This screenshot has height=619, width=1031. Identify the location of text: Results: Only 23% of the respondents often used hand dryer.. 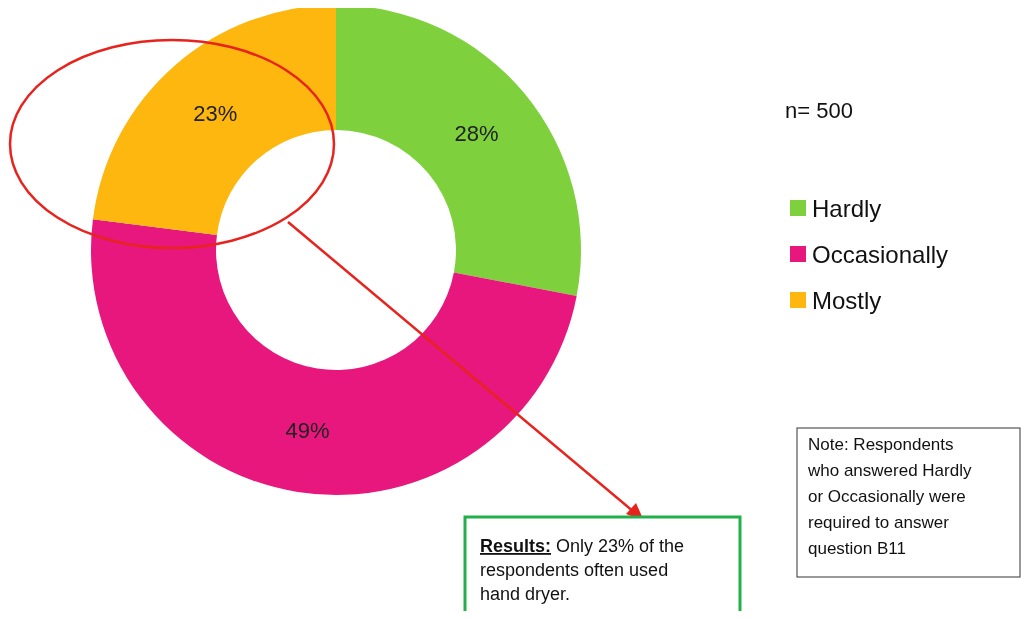
(582, 570).